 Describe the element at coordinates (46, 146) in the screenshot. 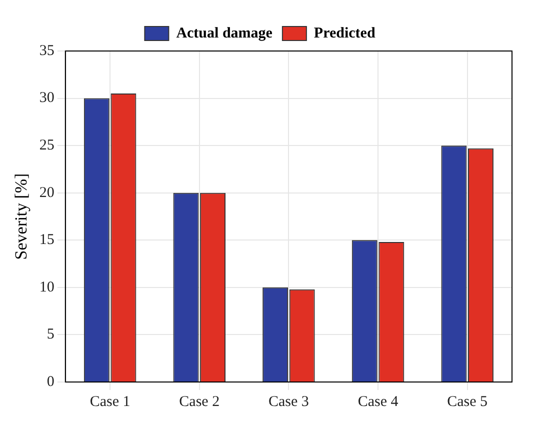

I see `y-tick-label: 25` at that location.